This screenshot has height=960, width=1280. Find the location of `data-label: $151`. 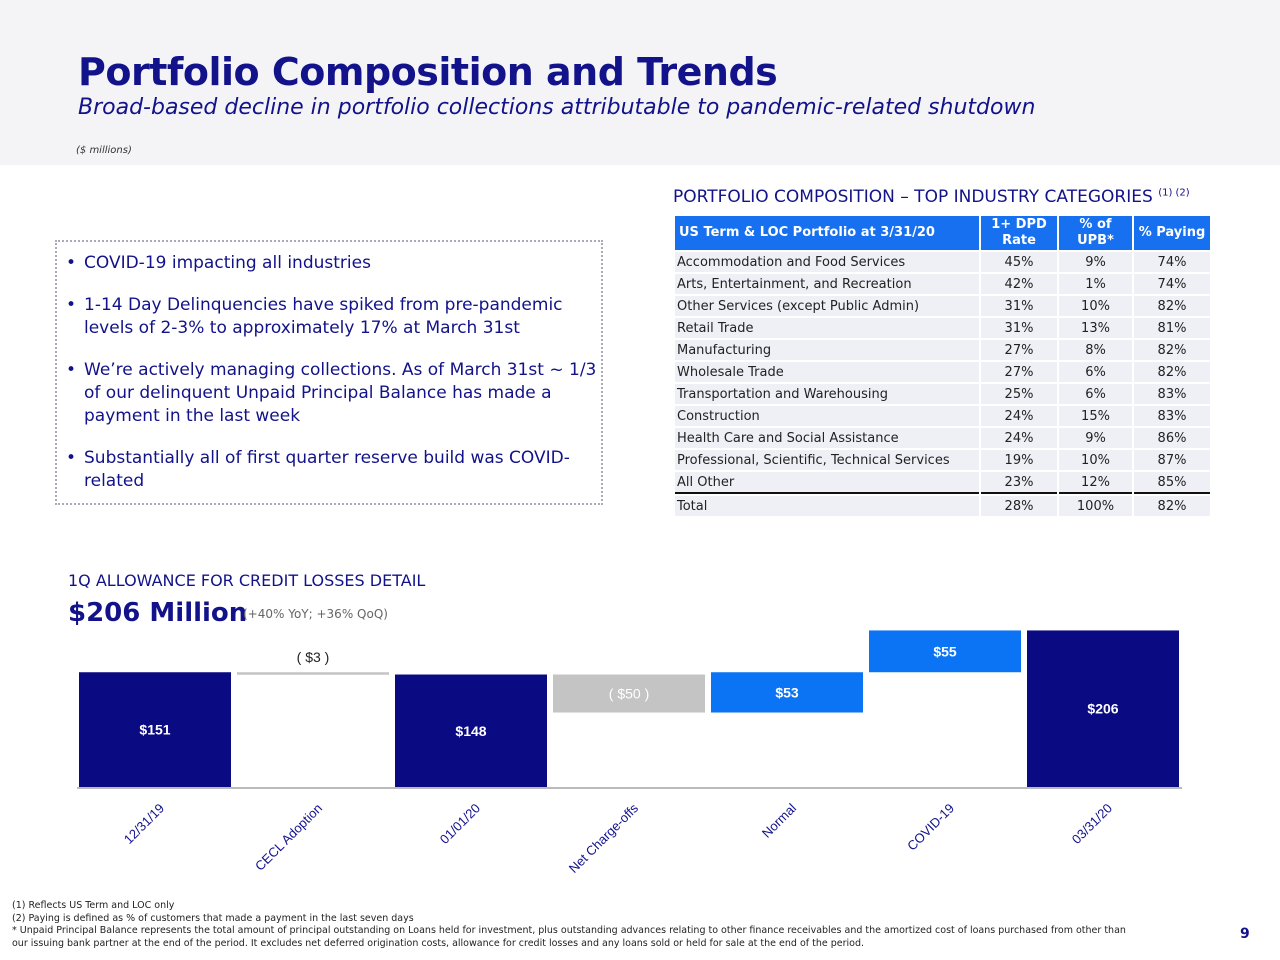

data-label: $151 is located at coordinates (154, 730).